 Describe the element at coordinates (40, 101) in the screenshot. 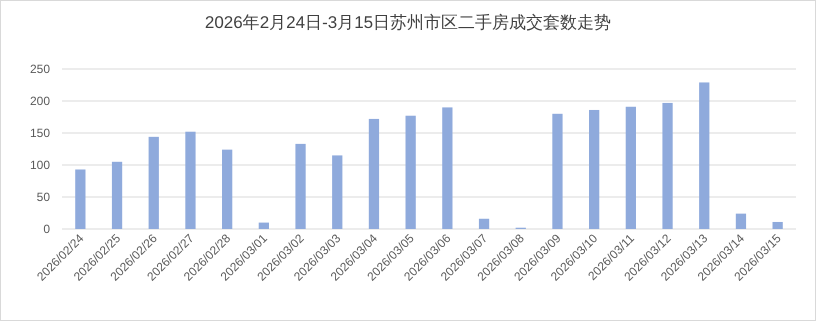

I see `y-tick-label: 200` at that location.